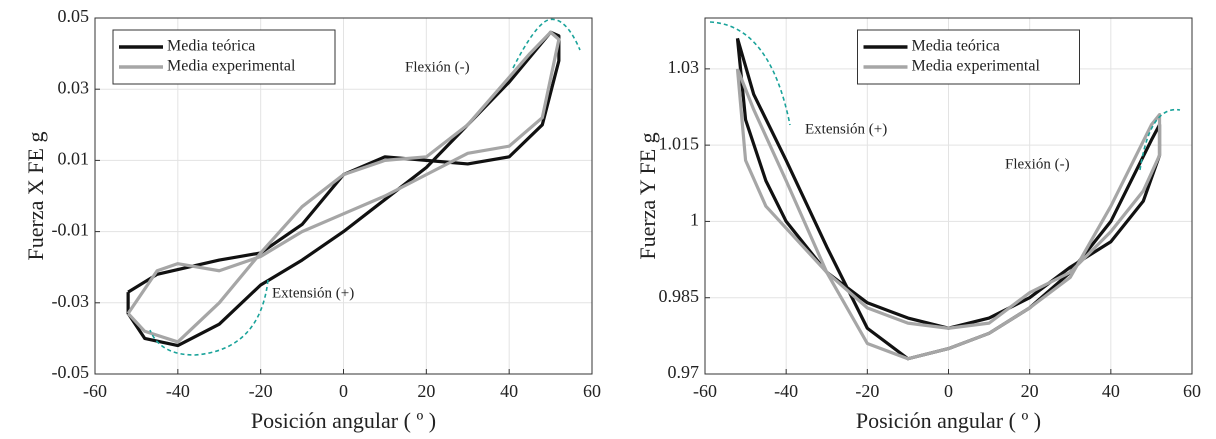 The width and height of the screenshot is (1216, 439). I want to click on y-tick-label: 0.985, so click(679, 296).